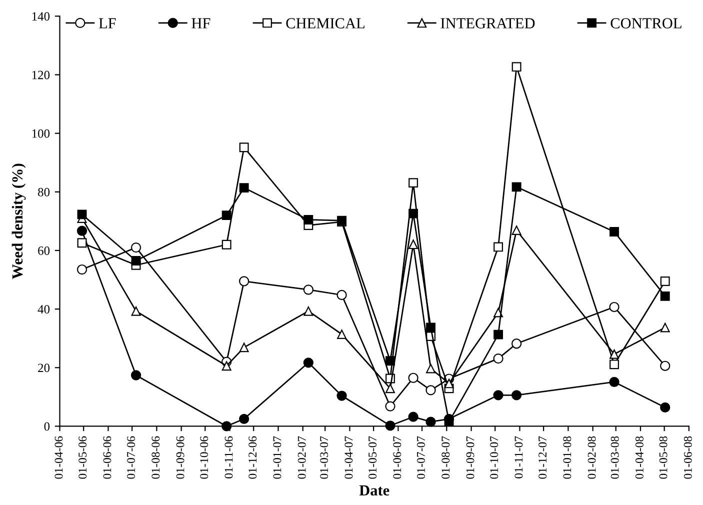 This screenshot has width=703, height=505. What do you see at coordinates (324, 457) in the screenshot?
I see `x-tick-label: 01-03-07` at bounding box center [324, 457].